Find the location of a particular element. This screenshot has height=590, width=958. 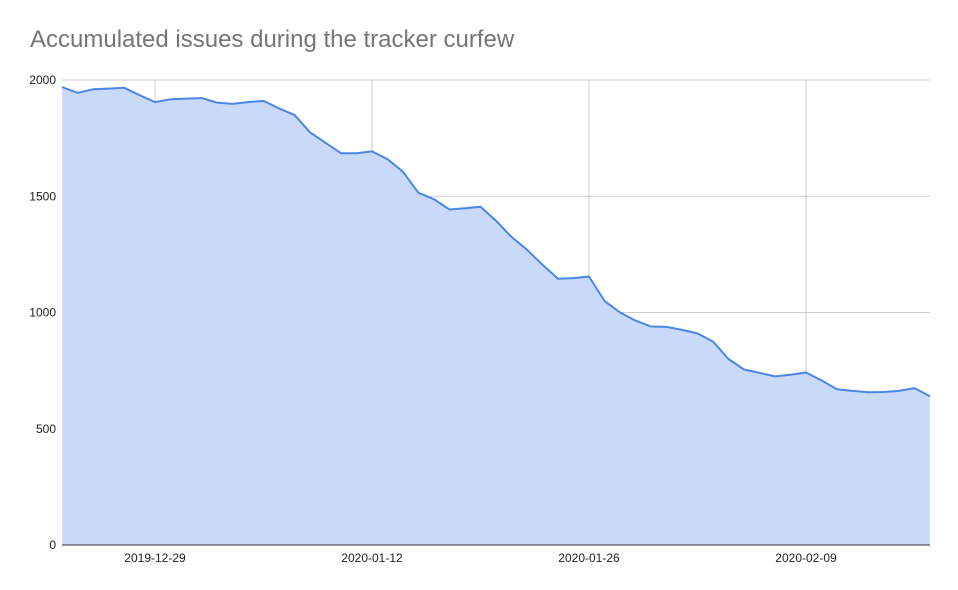

y-tick-label: 1500 is located at coordinates (42, 196).